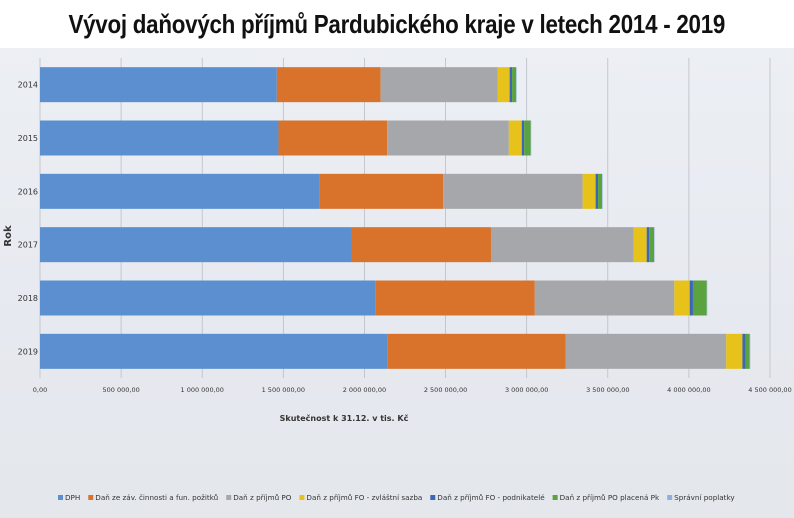 This screenshot has width=794, height=518. Describe the element at coordinates (445, 390) in the screenshot. I see `x-tick-label: 2 500 000,00` at that location.